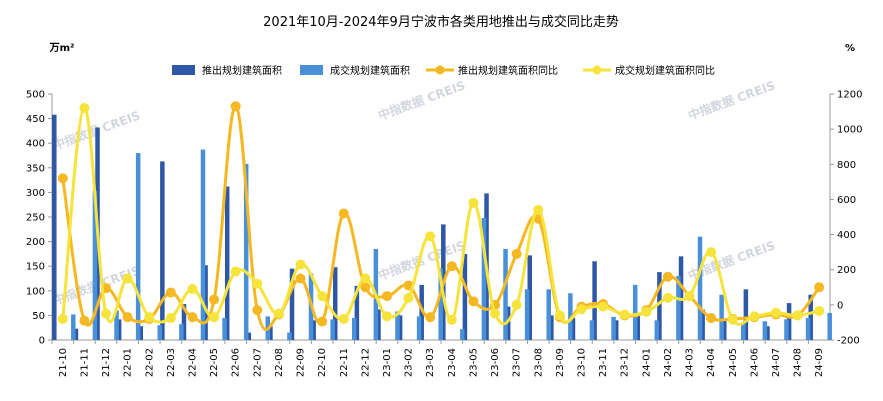  Describe the element at coordinates (798, 362) in the screenshot. I see `x-tick-label: 24-08` at that location.